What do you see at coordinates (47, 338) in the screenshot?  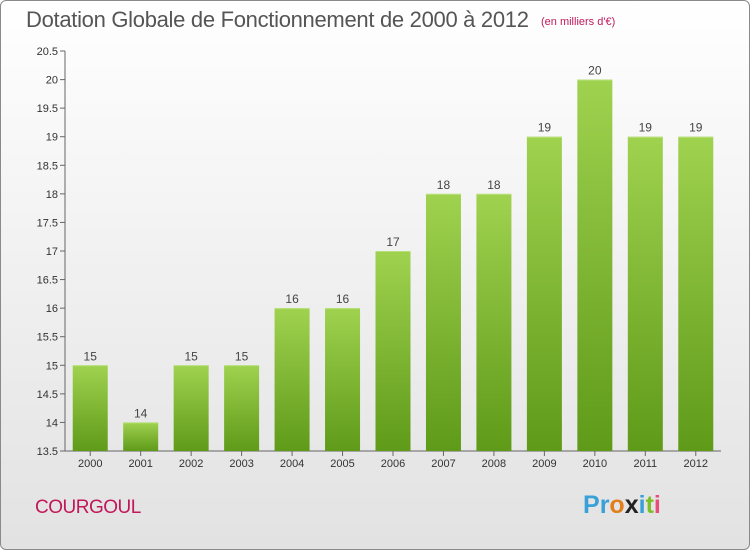 I see `y-tick-label: 15.5` at bounding box center [47, 338].